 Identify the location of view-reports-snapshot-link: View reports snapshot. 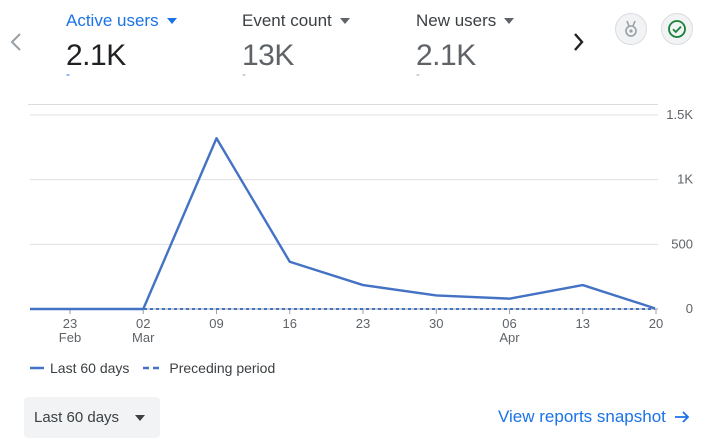
(594, 417).